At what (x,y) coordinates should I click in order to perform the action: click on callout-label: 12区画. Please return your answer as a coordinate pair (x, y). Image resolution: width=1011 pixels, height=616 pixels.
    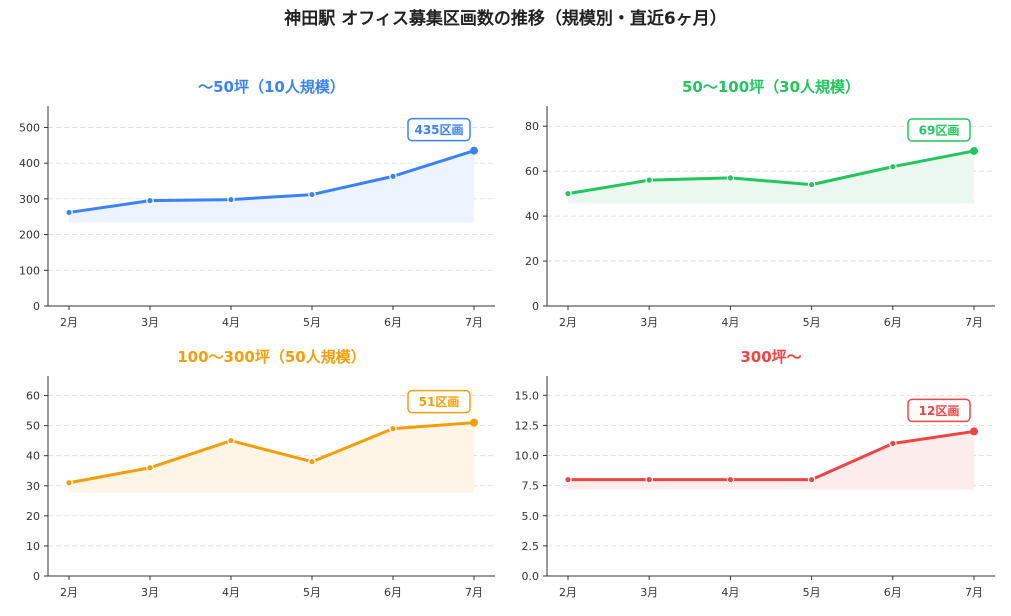
    Looking at the image, I should click on (939, 411).